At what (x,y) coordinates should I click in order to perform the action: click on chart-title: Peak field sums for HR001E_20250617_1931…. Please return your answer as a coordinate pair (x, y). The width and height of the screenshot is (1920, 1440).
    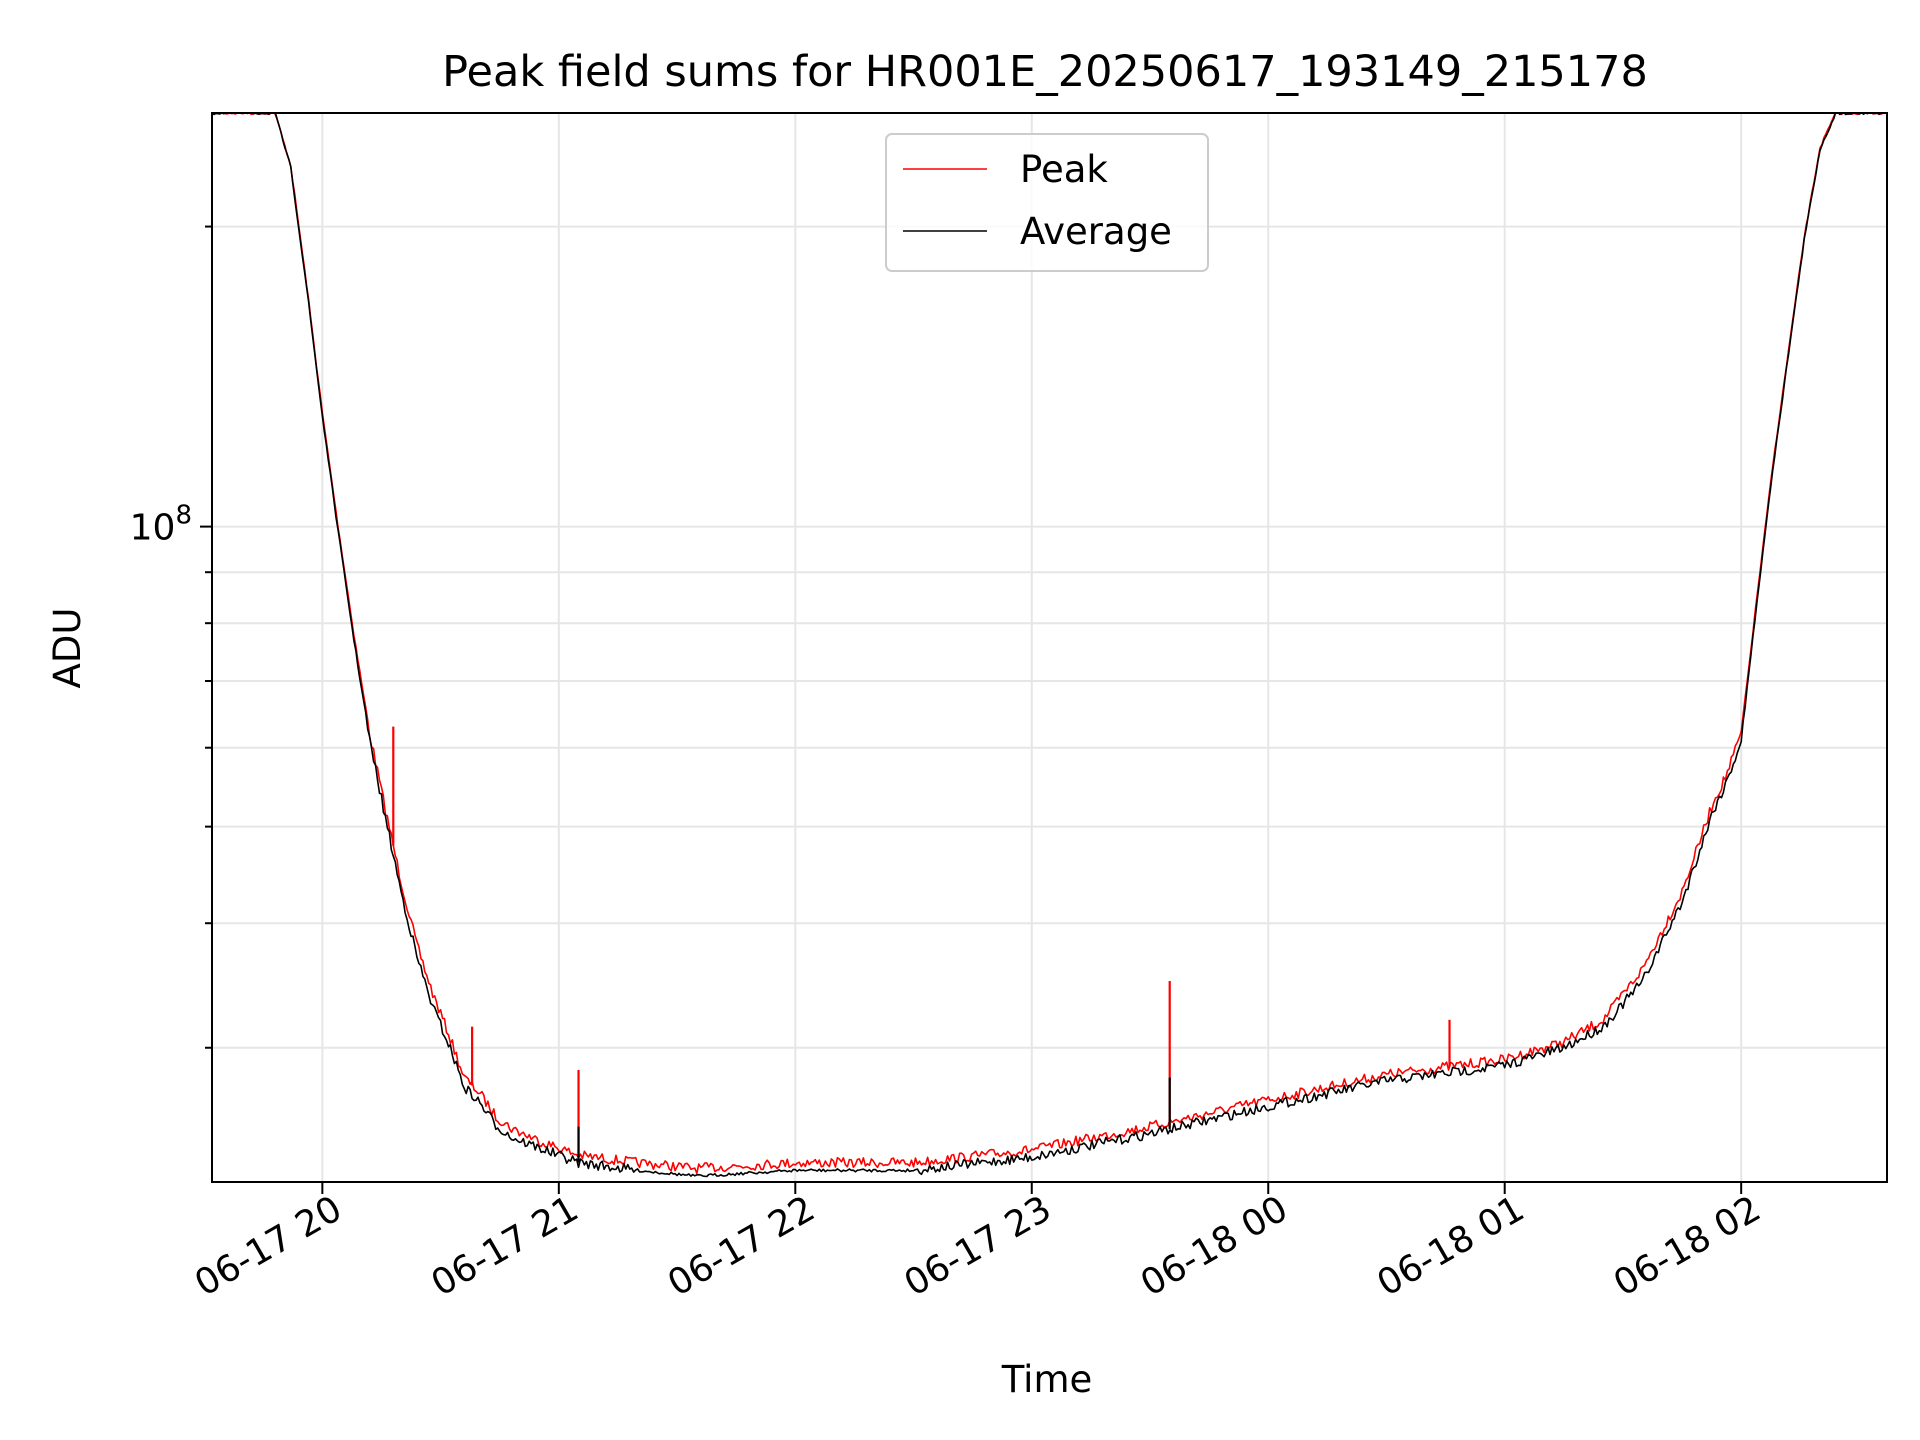
    Looking at the image, I should click on (1045, 72).